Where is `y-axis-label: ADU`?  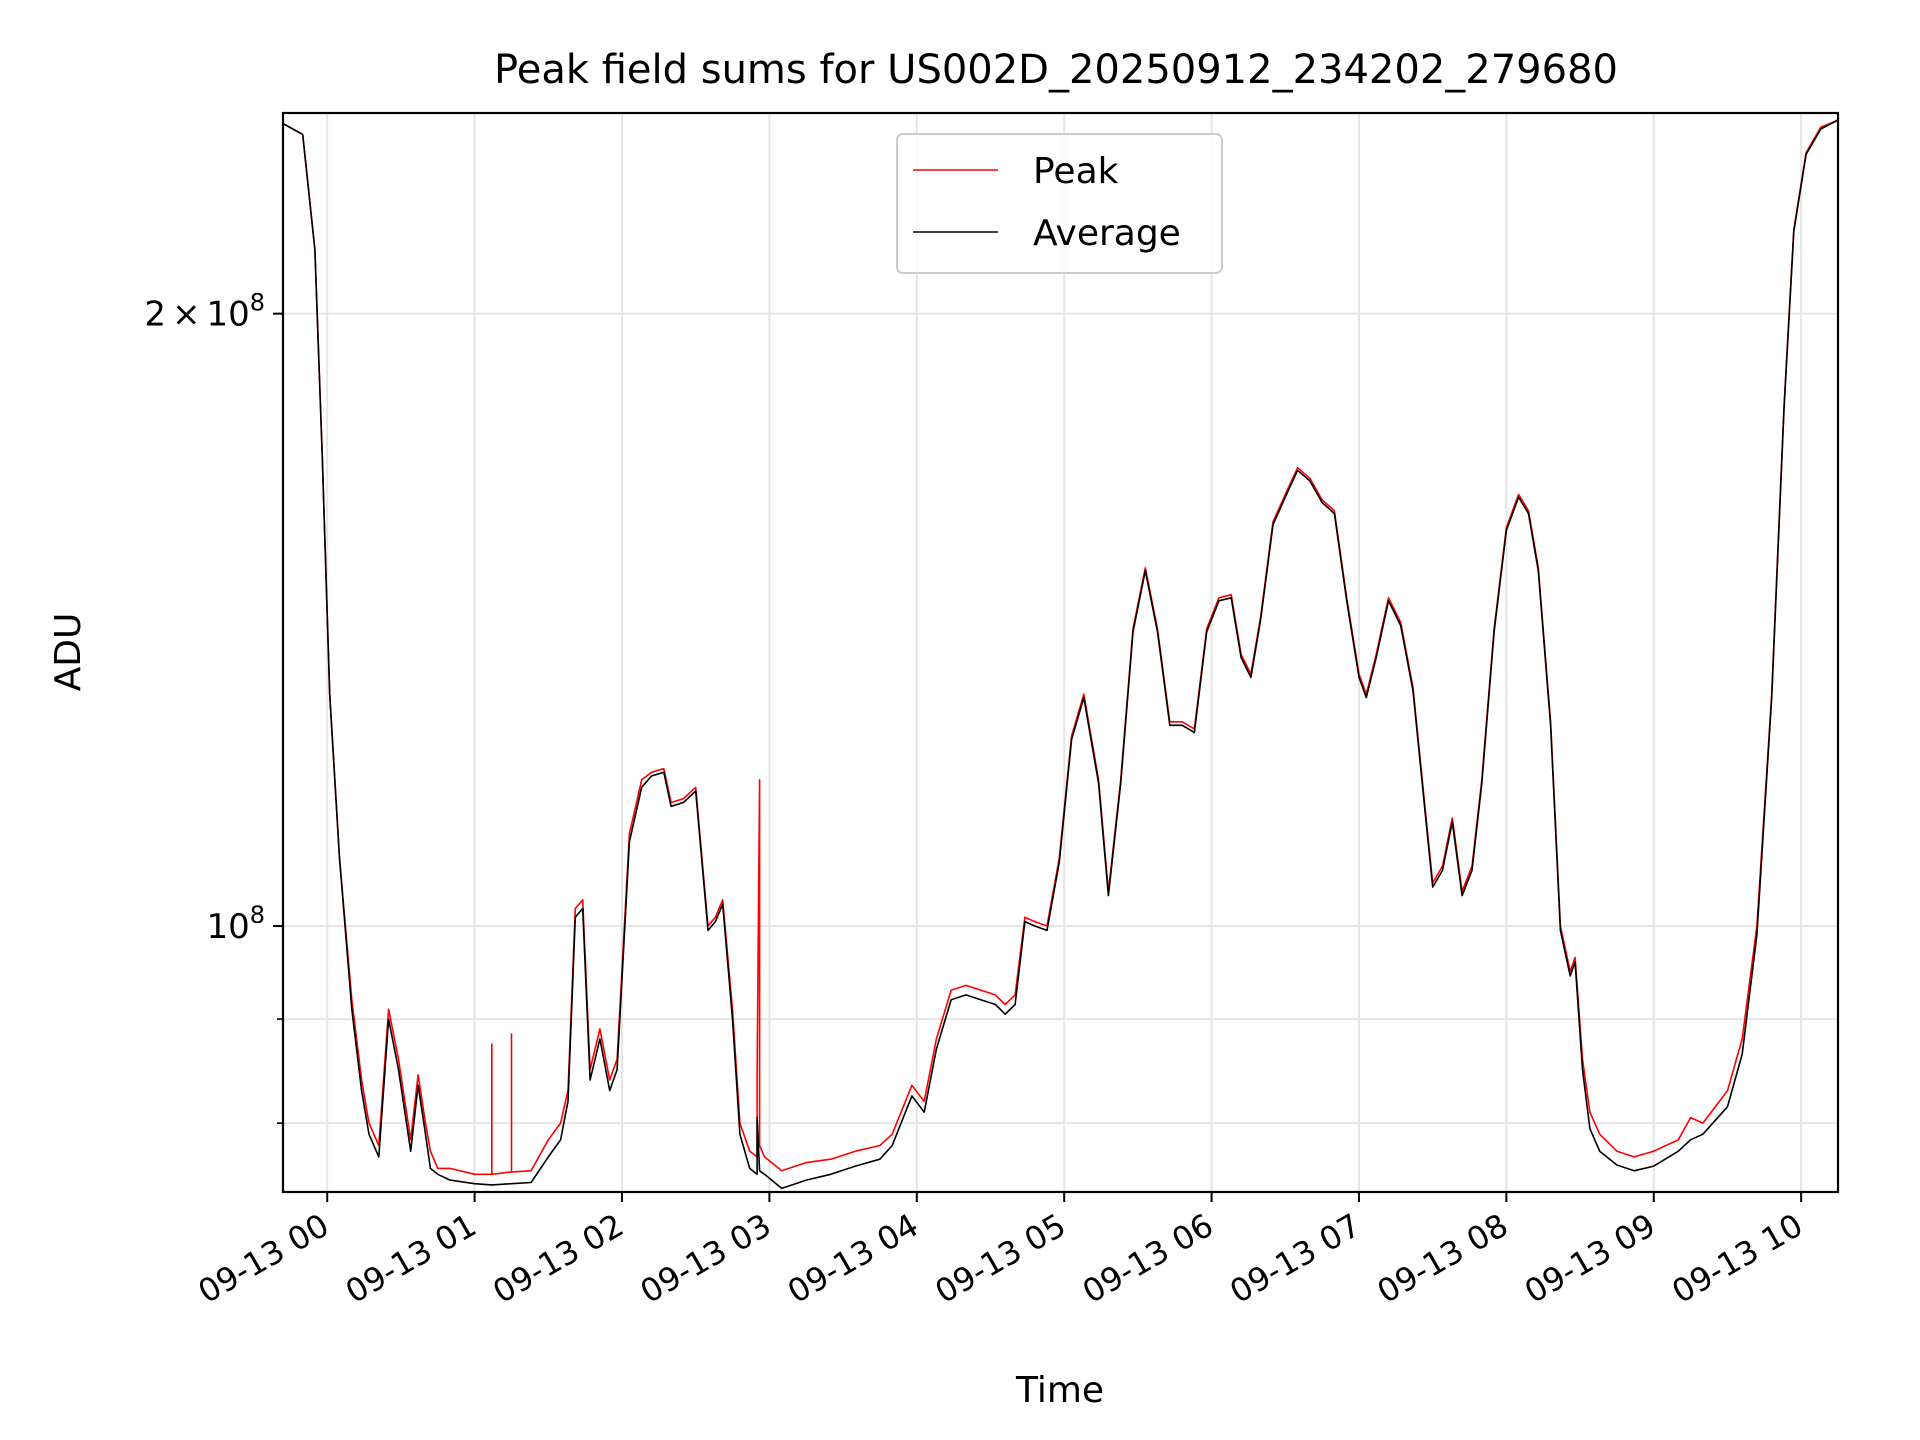
y-axis-label: ADU is located at coordinates (68, 652).